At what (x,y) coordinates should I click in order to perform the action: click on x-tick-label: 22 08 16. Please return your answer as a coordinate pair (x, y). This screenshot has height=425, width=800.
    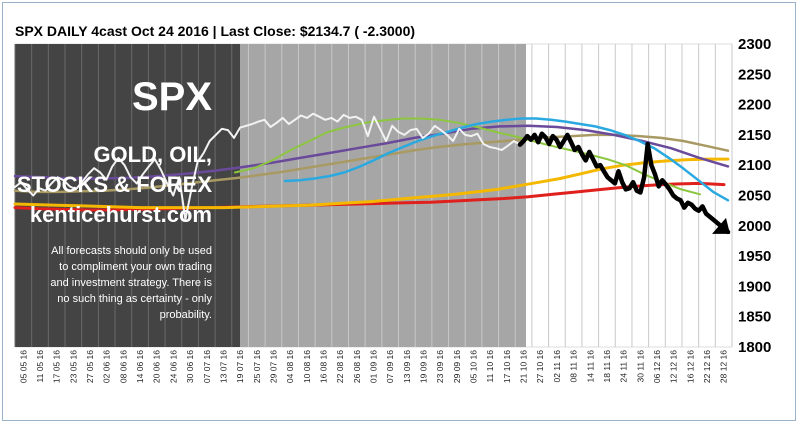
    Looking at the image, I should click on (340, 366).